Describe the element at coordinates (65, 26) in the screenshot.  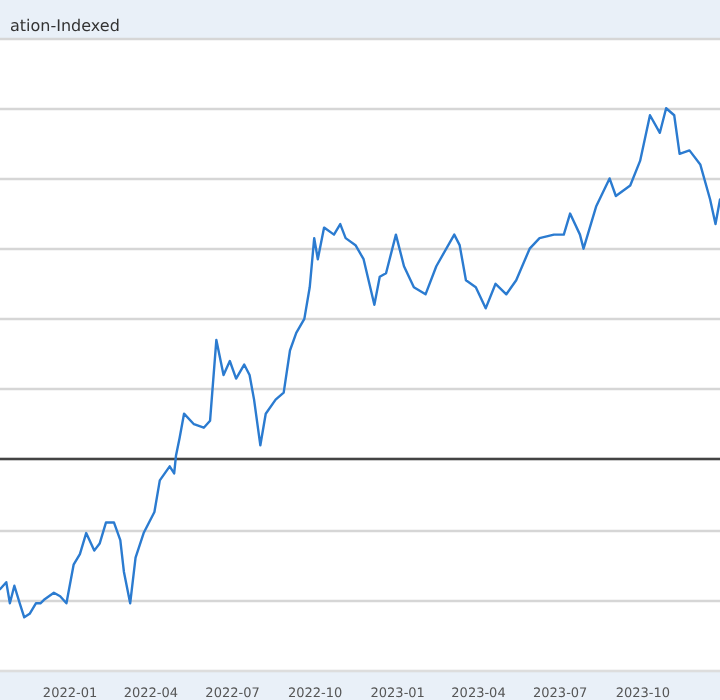
I see `chart-title: ation-Indexed` at that location.